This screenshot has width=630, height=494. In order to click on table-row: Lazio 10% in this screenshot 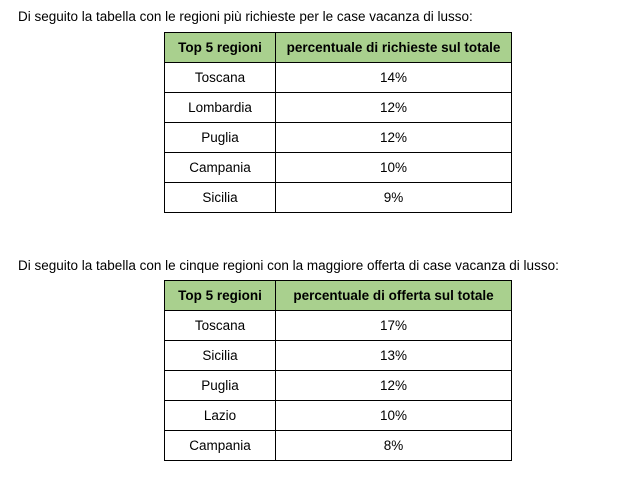, I will do `click(338, 415)`.